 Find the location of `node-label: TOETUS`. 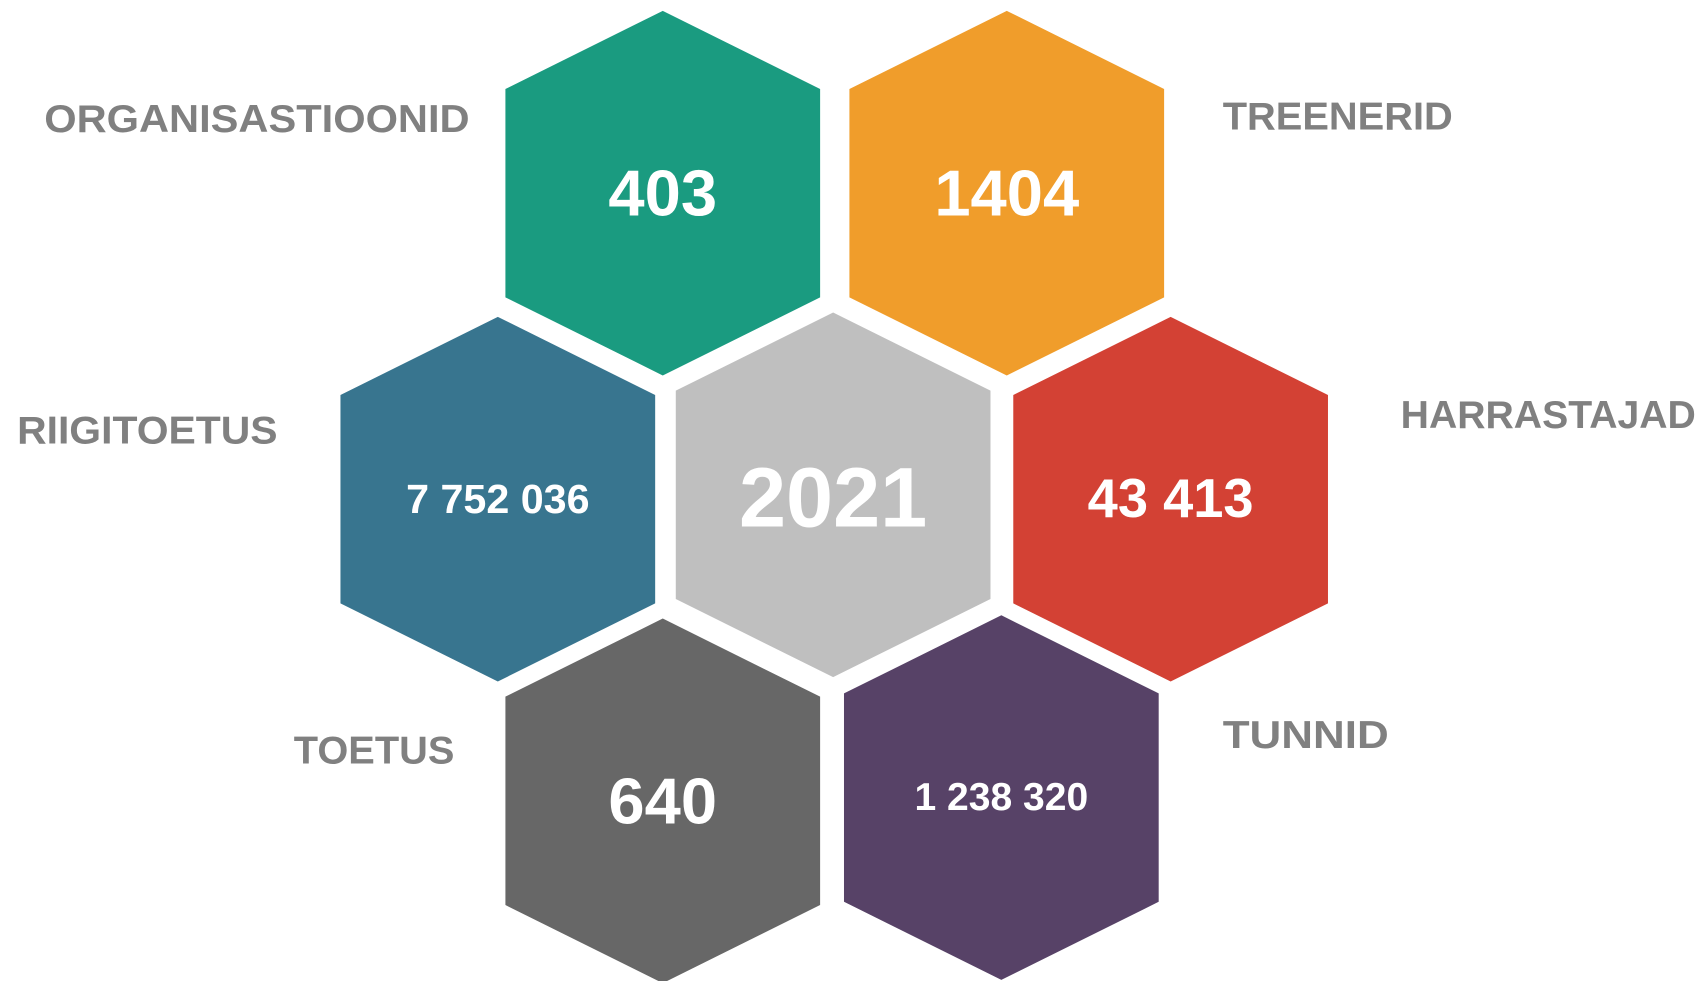

node-label: TOETUS is located at coordinates (374, 750).